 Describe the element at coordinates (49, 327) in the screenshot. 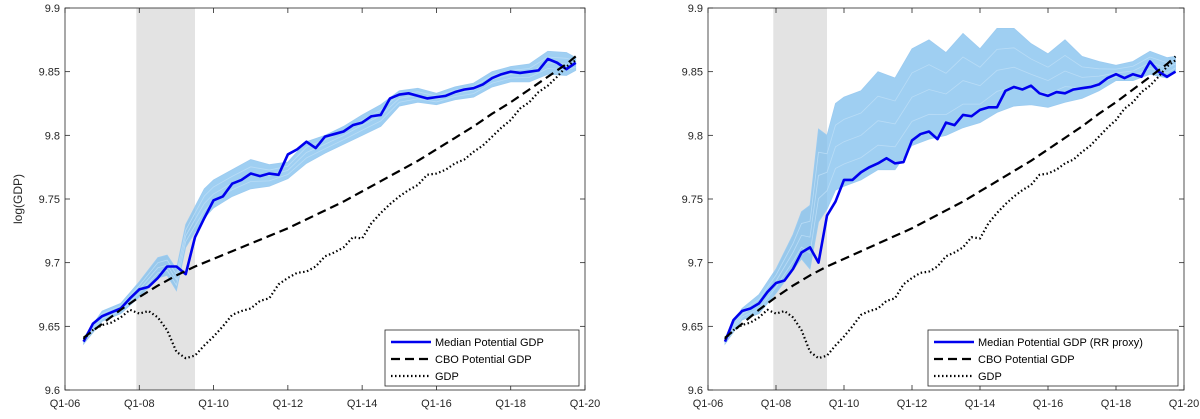

I see `left-ytick-label-1: 9.65` at that location.